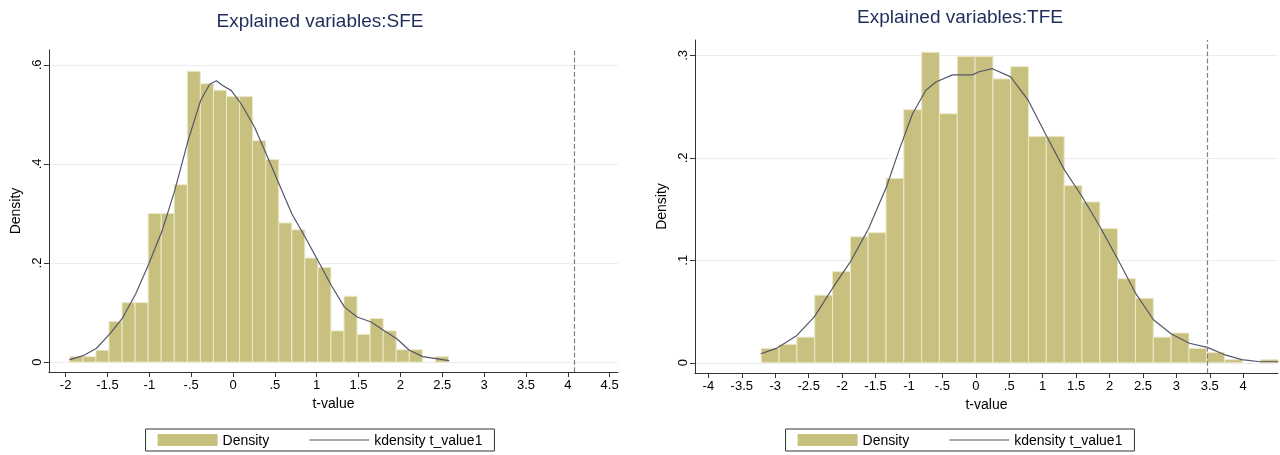 The height and width of the screenshot is (455, 1280). Describe the element at coordinates (741, 385) in the screenshot. I see `x-tick-label: -3.5` at that location.